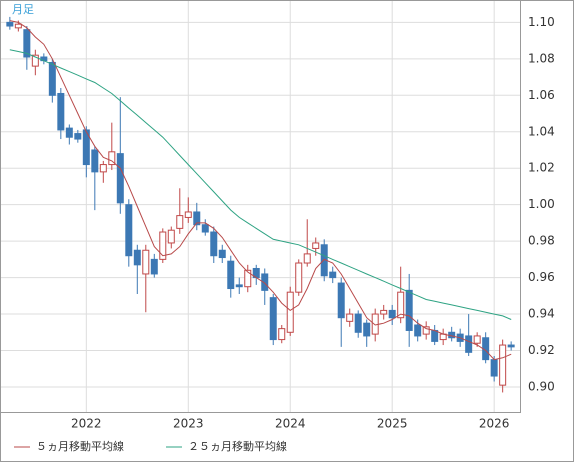  What do you see at coordinates (188, 424) in the screenshot?
I see `x-tick-label: 2023` at bounding box center [188, 424].